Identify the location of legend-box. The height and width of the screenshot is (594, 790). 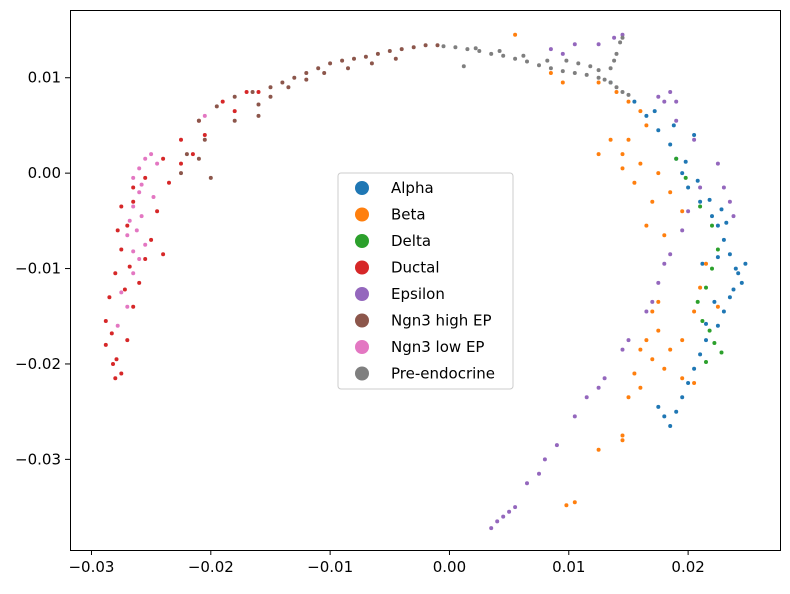
(425, 281).